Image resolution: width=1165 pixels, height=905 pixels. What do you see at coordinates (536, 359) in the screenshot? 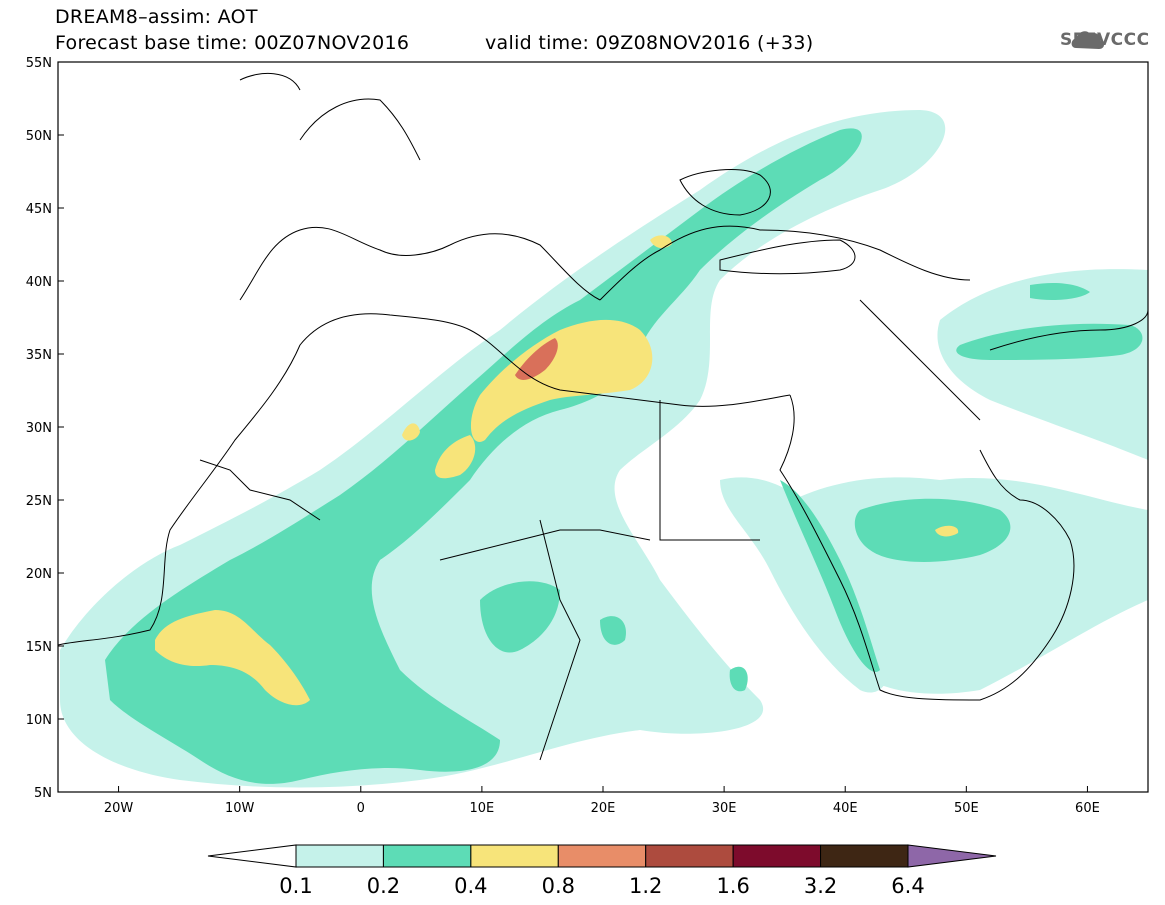
I see `aot-layer-0.8` at bounding box center [536, 359].